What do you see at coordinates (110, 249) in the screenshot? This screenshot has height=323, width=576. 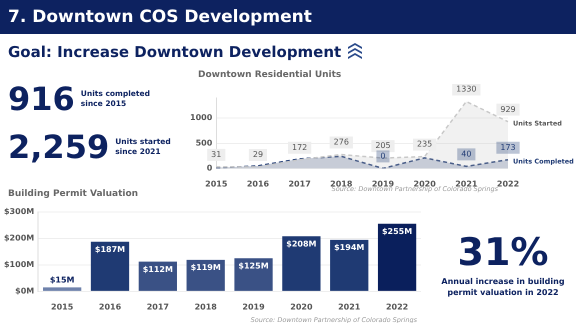 I see `data-label: $187M` at bounding box center [110, 249].